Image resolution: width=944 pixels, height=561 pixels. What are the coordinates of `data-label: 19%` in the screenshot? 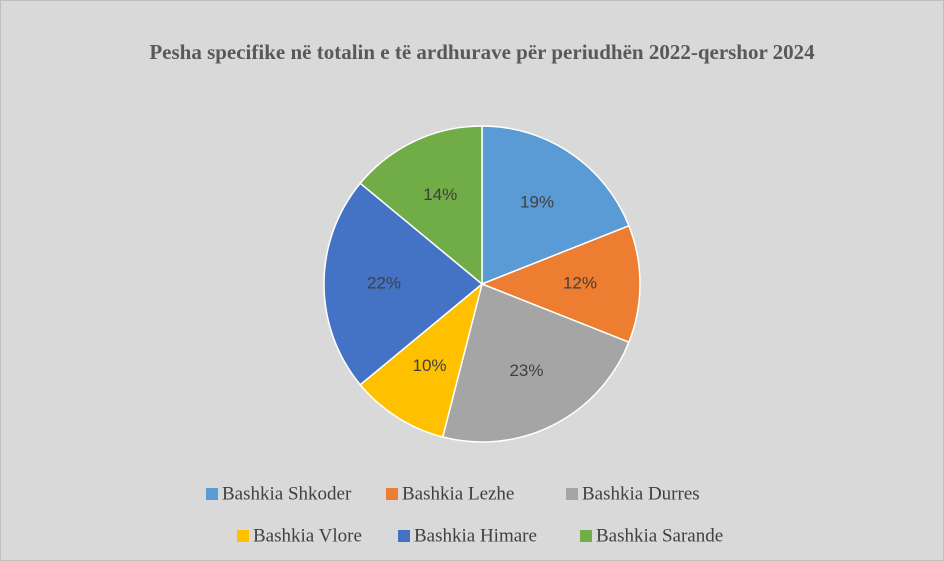 It's located at (537, 201).